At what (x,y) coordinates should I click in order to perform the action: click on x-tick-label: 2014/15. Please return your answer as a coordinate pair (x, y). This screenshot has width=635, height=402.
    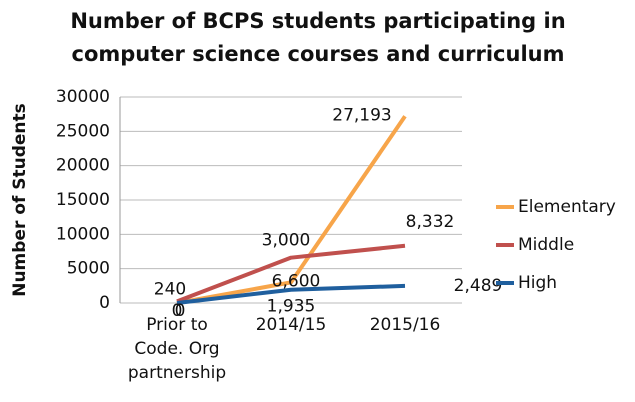
    Looking at the image, I should click on (291, 325).